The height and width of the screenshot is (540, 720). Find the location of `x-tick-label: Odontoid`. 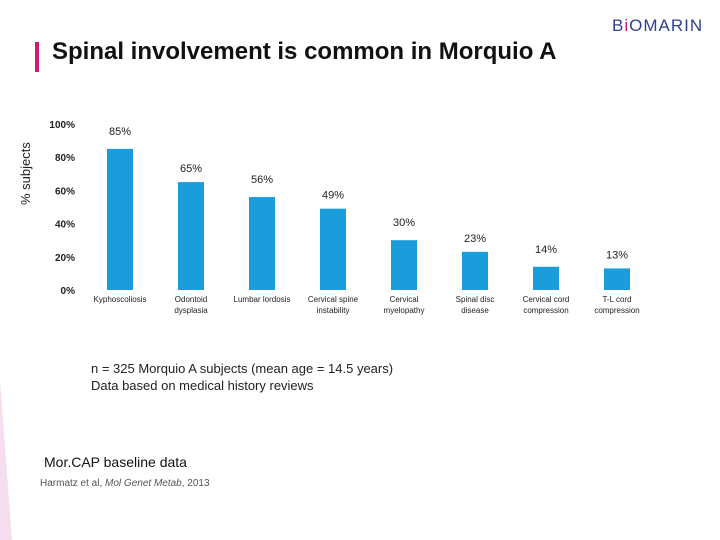

x-tick-label: Odontoid is located at coordinates (191, 299).